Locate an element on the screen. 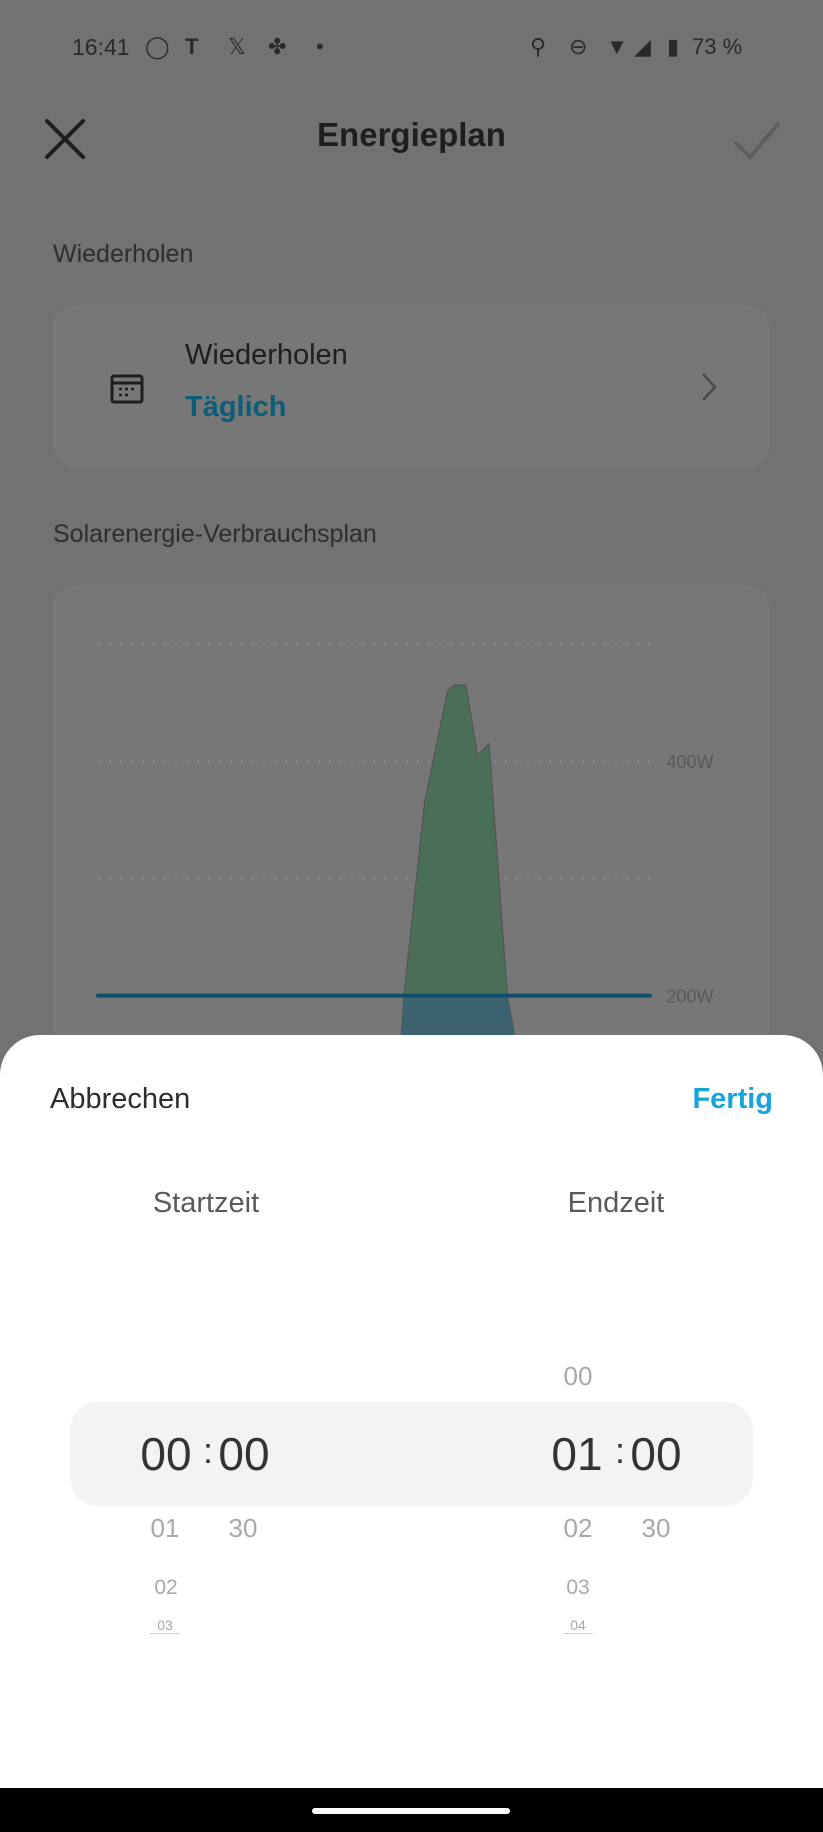  start-minute-option: 30 is located at coordinates (243, 1528).